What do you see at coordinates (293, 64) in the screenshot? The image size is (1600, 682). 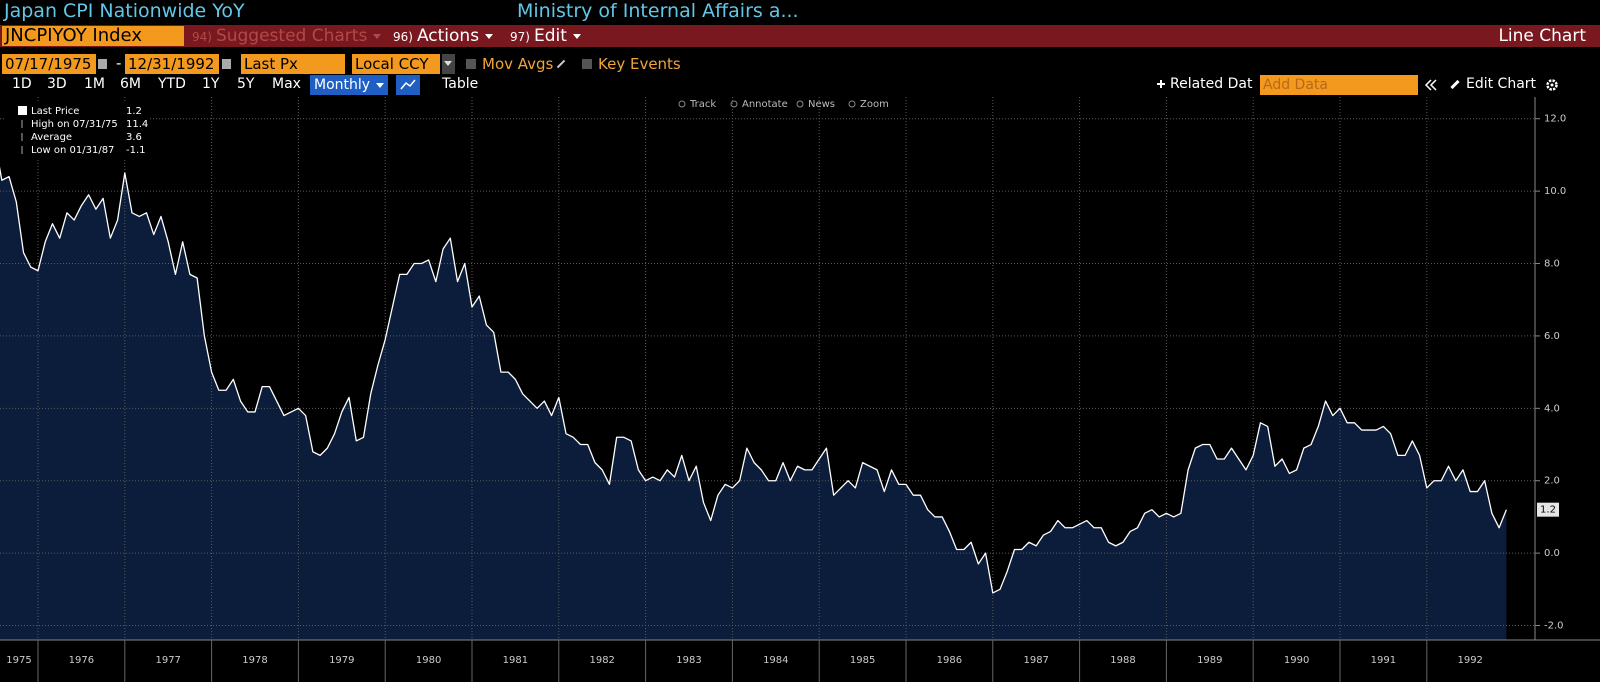 I see `field-select: Last Px` at bounding box center [293, 64].